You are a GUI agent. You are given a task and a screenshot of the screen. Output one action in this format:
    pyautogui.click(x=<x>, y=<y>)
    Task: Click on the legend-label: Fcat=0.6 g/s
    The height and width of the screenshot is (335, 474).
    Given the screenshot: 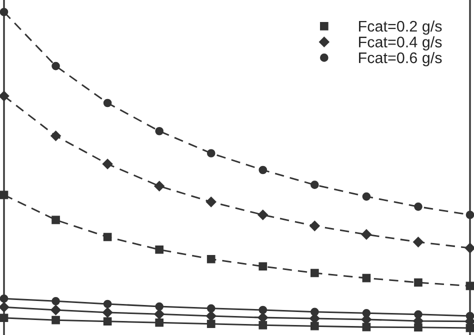 What is the action you would take?
    pyautogui.click(x=400, y=59)
    